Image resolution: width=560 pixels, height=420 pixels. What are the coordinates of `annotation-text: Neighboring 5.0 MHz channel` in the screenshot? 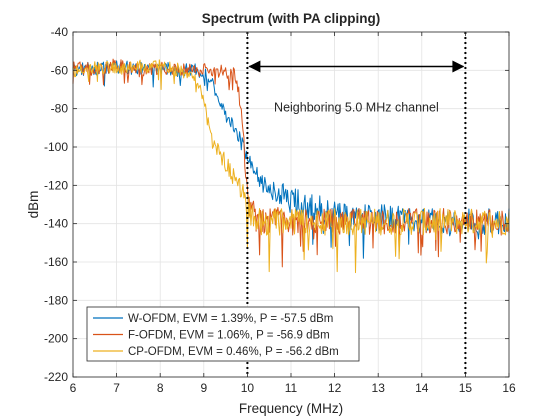 It's located at (356, 107).